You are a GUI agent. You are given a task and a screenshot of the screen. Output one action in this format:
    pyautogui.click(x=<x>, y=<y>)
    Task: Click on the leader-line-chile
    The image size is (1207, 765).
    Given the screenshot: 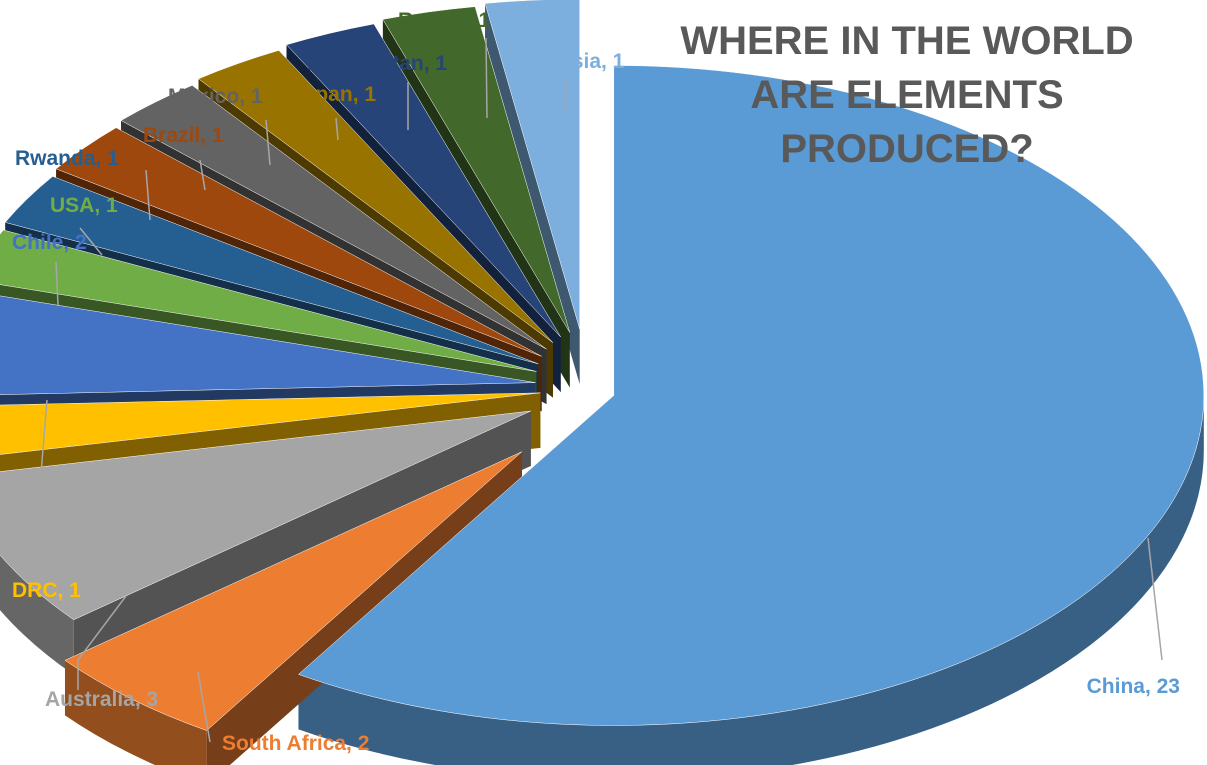 What is the action you would take?
    pyautogui.click(x=57, y=283)
    